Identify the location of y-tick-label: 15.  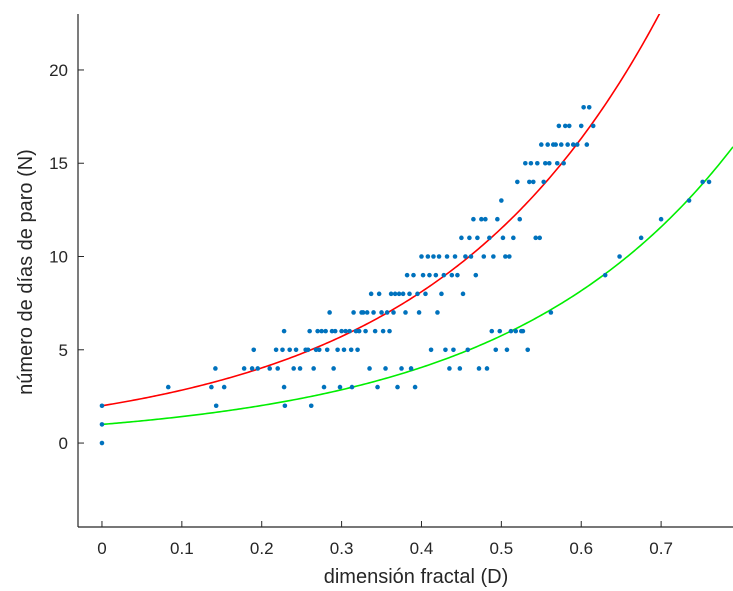
(58, 163).